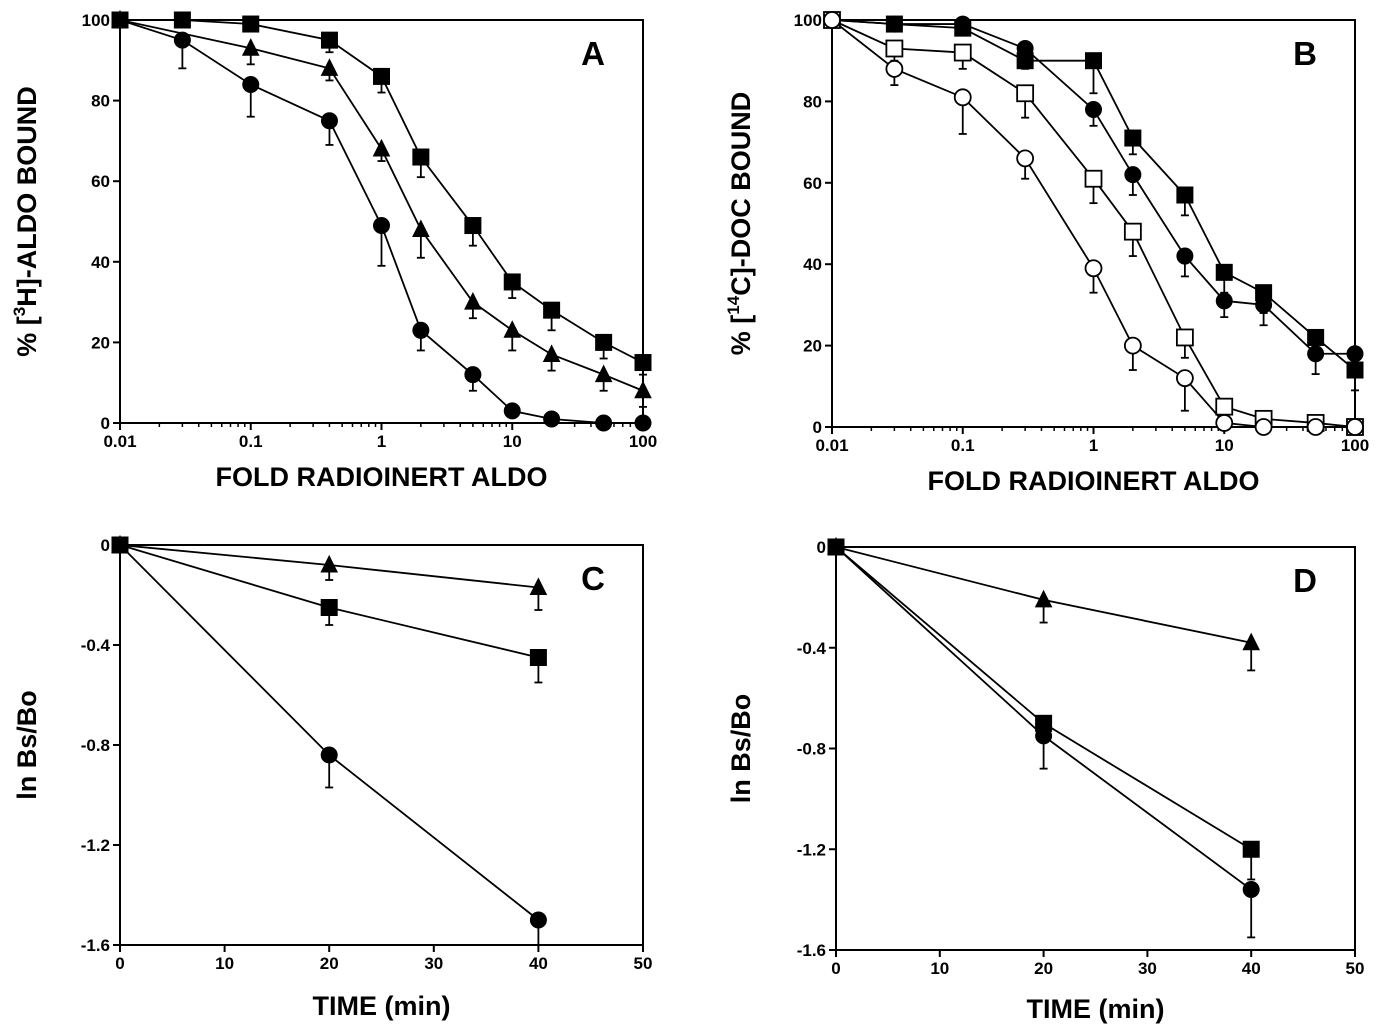 This screenshot has height=1024, width=1377. Describe the element at coordinates (19, 311) in the screenshot. I see `y-axis-title-superscript: 3` at that location.